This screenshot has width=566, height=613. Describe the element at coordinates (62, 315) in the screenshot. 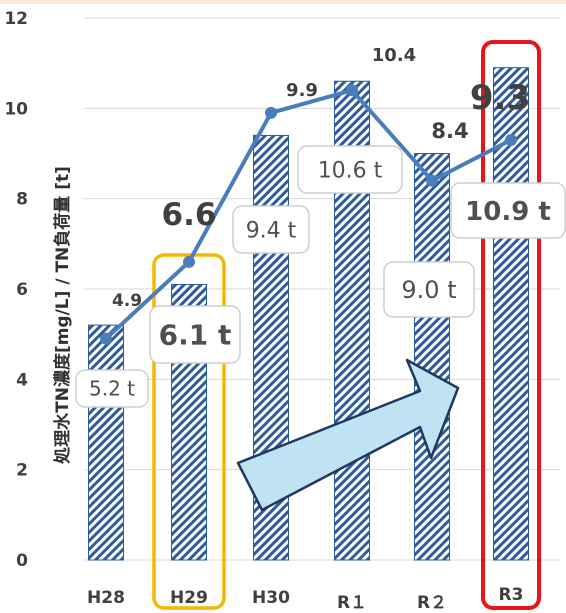

I see `y-axis-label: 処理水TN濃度[mg/L] / TN負荷量 [t]` at that location.